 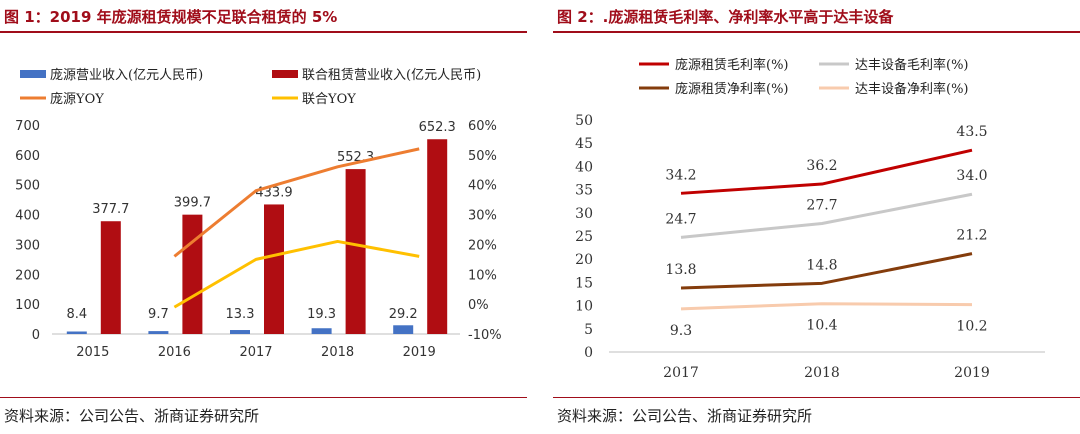 I want to click on legend-label: 庞源YOY, so click(x=77, y=99).